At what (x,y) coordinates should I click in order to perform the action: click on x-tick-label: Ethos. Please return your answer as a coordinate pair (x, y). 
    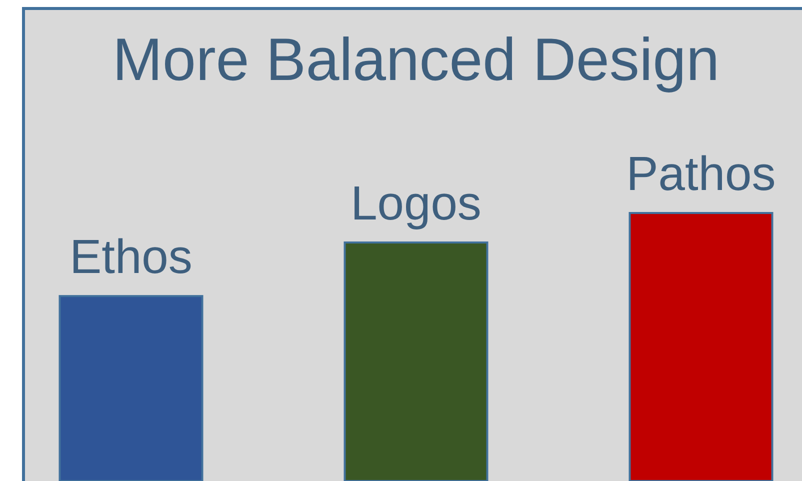
    Looking at the image, I should click on (131, 257).